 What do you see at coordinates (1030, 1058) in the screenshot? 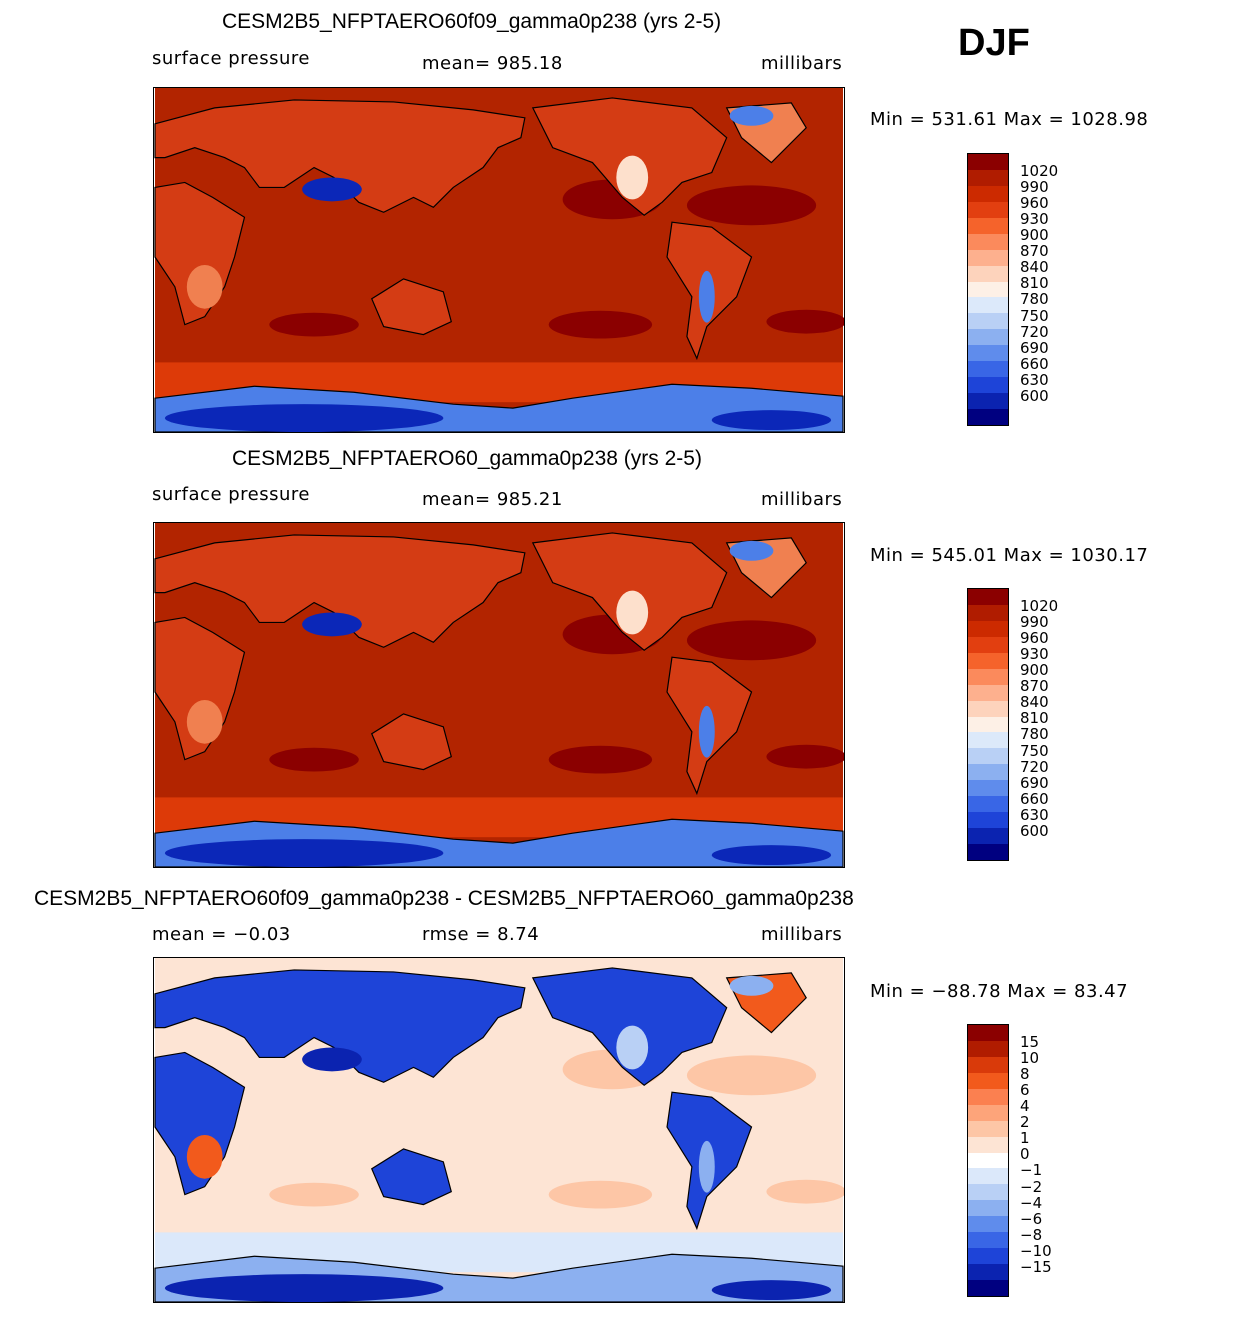
I see `colorbar-label: 10` at bounding box center [1030, 1058].